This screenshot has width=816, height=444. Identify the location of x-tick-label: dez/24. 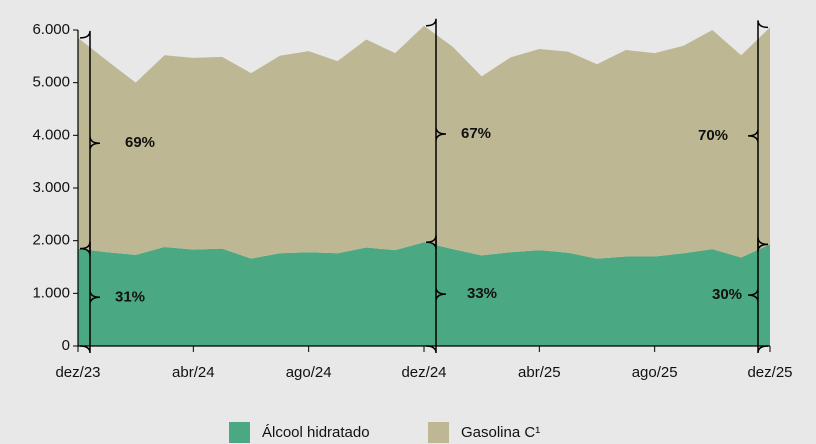
(423, 372).